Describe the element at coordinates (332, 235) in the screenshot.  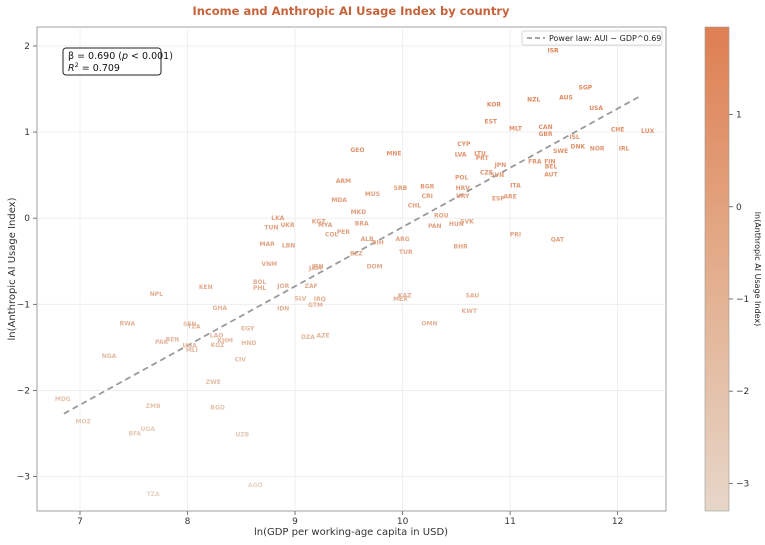
I see `point-col: COL` at that location.